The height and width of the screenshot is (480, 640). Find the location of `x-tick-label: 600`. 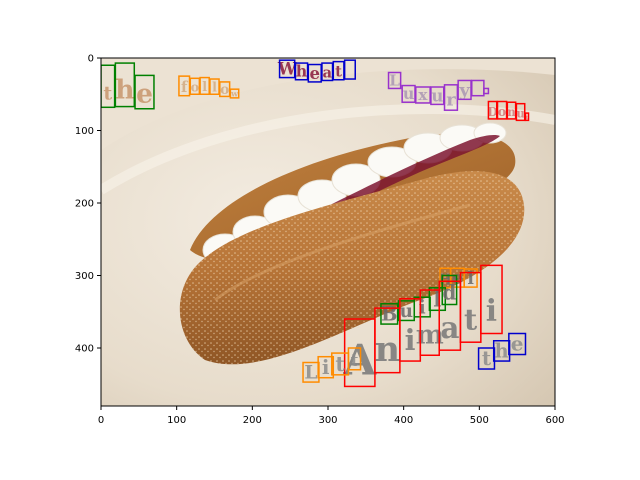

x-tick-label: 600 is located at coordinates (554, 420).